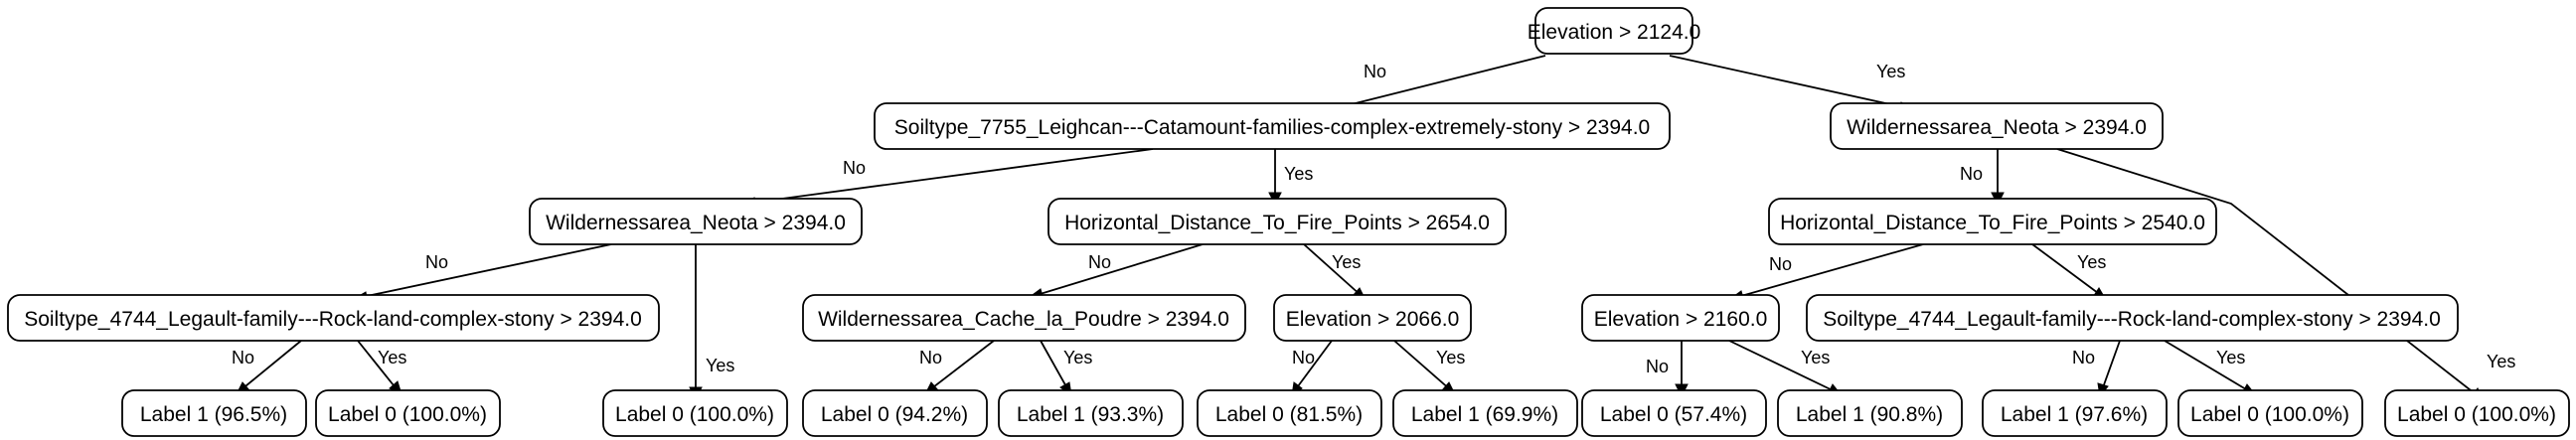  I want to click on edge-n10-yes: Yes, so click(2210, 367).